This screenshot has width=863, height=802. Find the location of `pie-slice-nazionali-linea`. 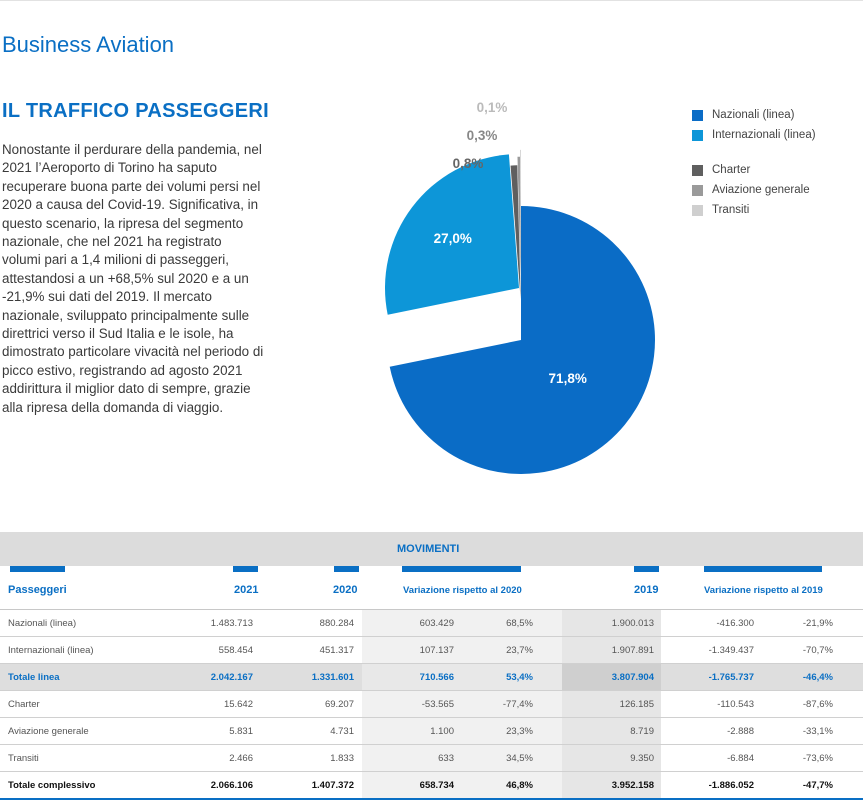

pie-slice-nazionali-linea is located at coordinates (522, 340).